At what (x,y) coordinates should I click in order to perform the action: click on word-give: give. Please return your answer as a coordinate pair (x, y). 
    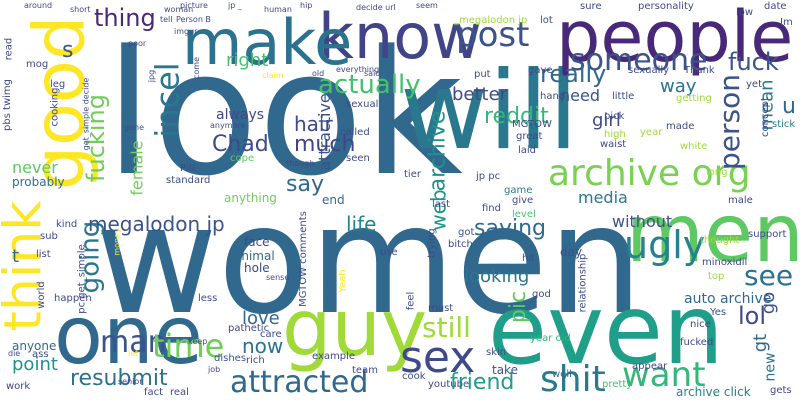
    Looking at the image, I should click on (523, 200).